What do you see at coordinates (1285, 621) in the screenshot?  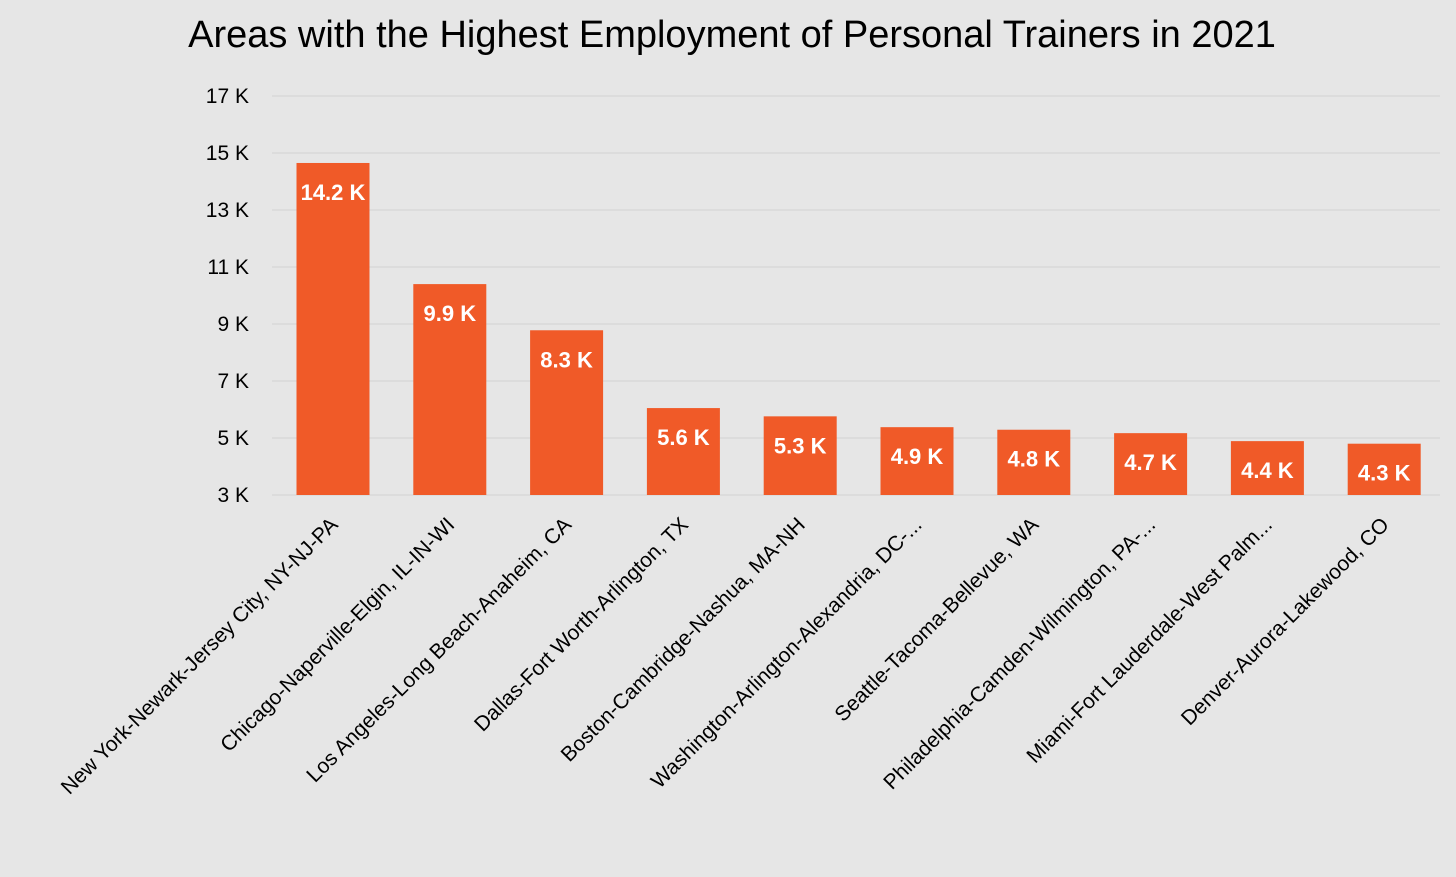 I see `x-tick-label: Denver-Aurora-Lakewood, CO` at bounding box center [1285, 621].